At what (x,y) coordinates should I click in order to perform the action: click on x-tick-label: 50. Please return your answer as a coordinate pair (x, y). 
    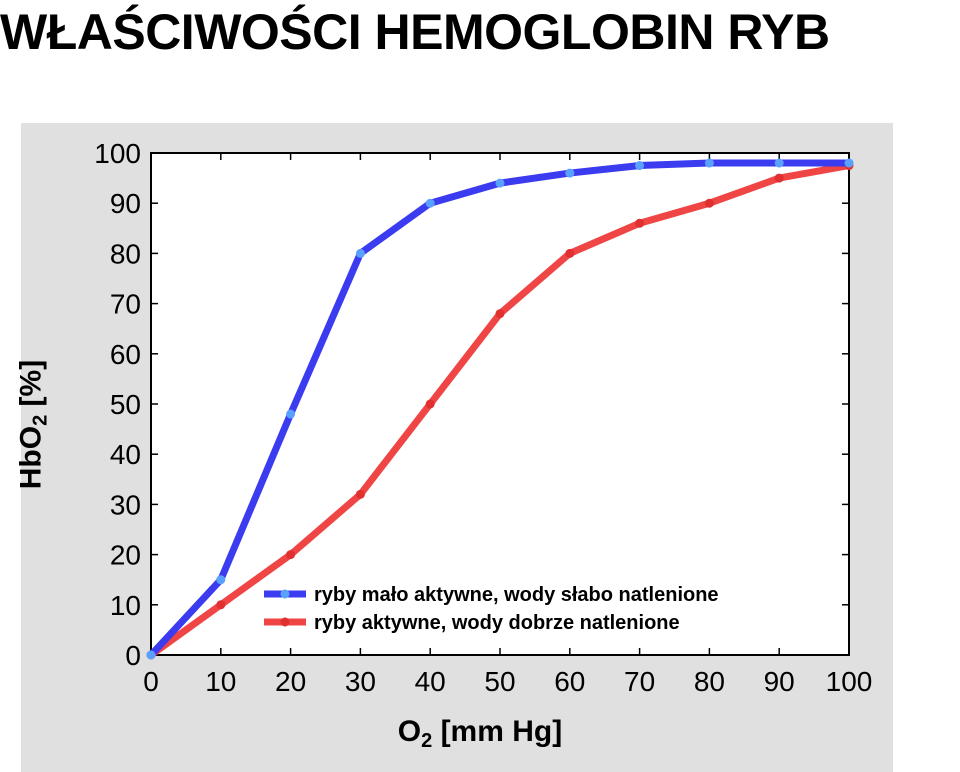
    Looking at the image, I should click on (499, 681).